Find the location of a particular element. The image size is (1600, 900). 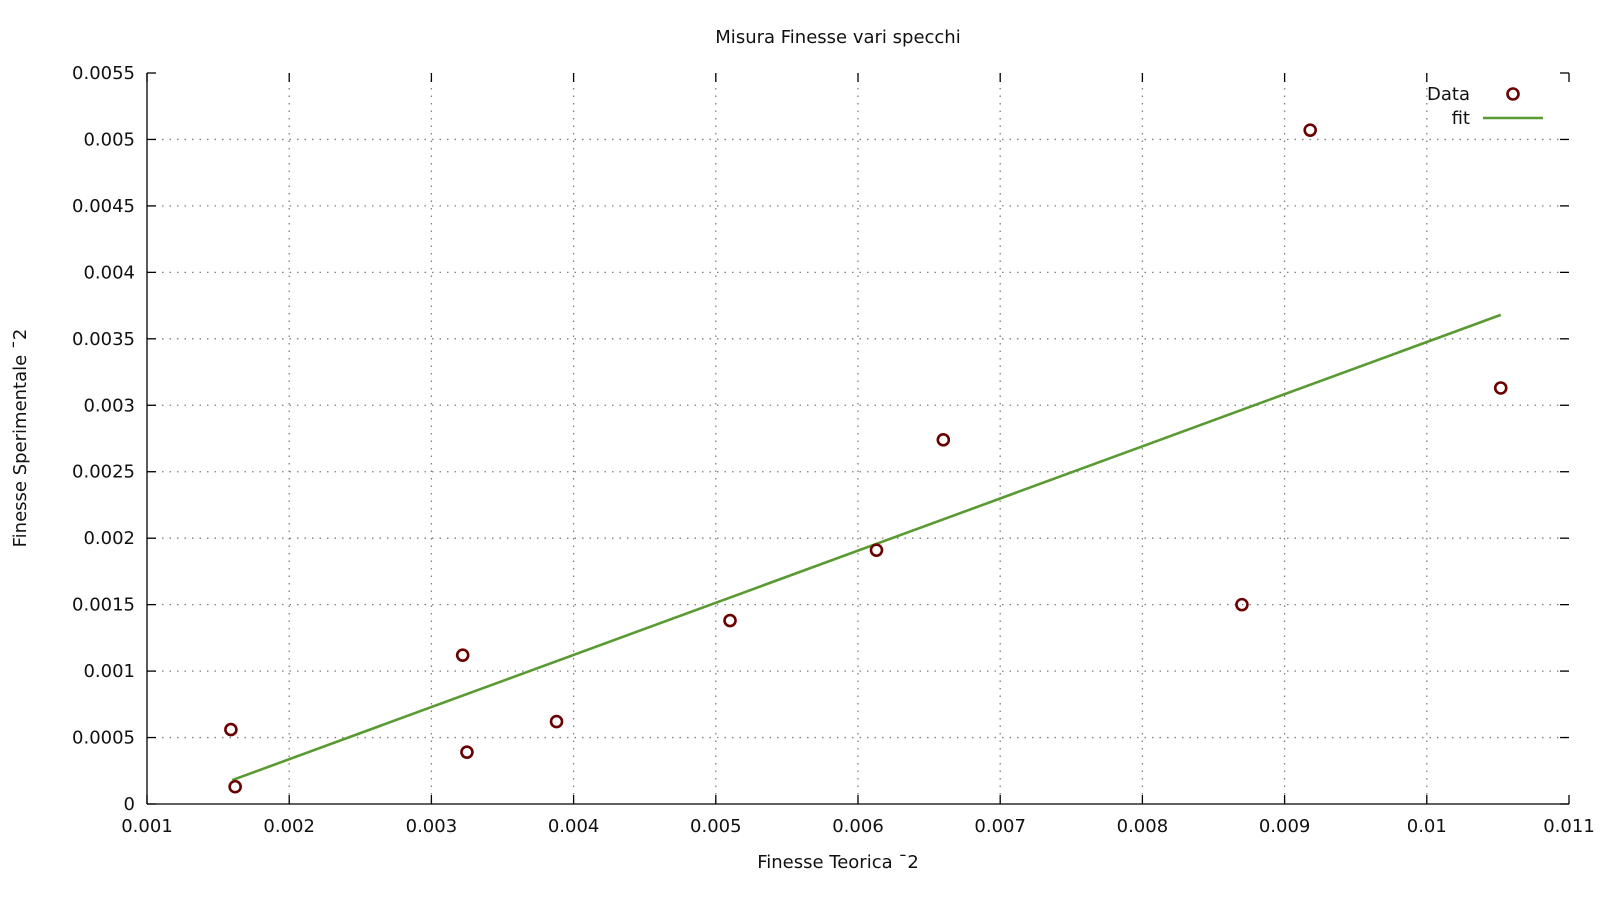

y-tick-label: 0.0015 is located at coordinates (103, 605).